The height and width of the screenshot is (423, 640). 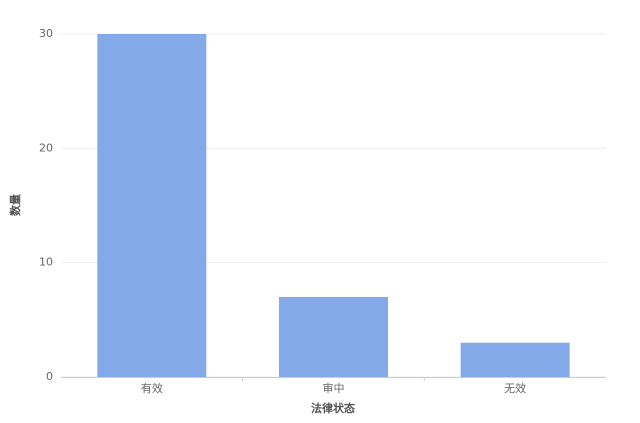 What do you see at coordinates (15, 205) in the screenshot?
I see `y-axis-title: 数量` at bounding box center [15, 205].